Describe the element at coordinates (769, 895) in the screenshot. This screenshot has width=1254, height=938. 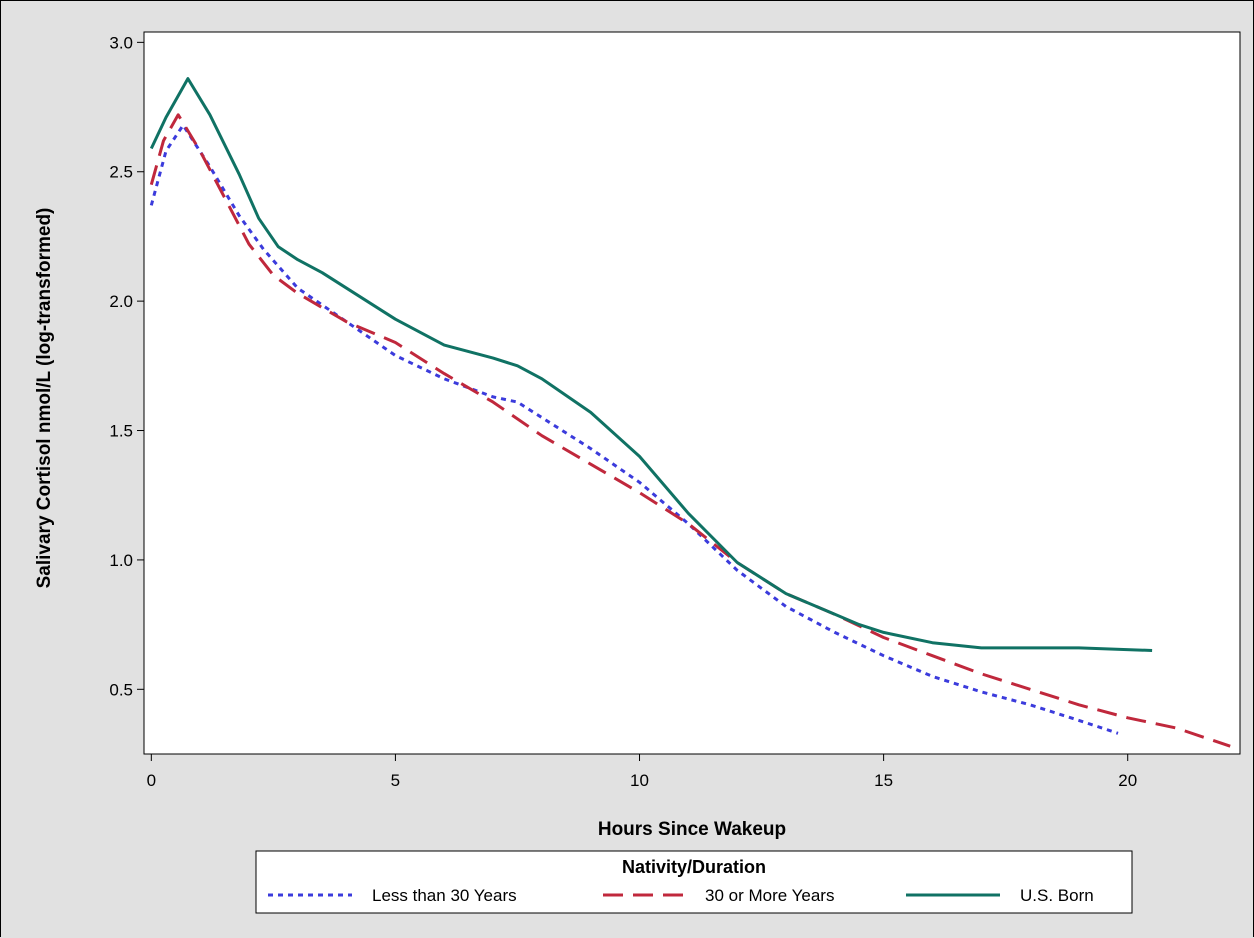
I see `legend-label: 30 or More Years` at that location.